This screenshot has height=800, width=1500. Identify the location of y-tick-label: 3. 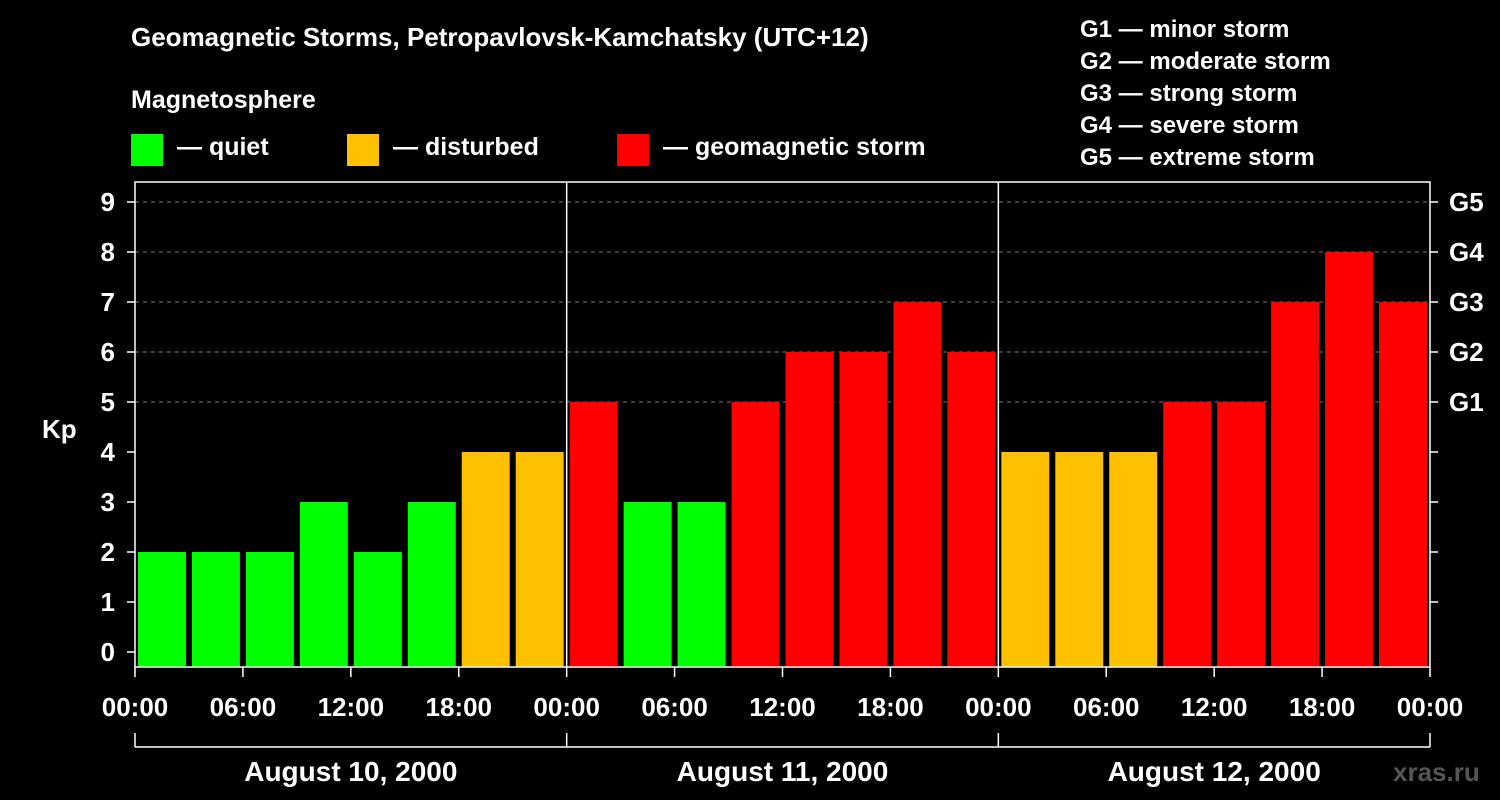
(108, 502).